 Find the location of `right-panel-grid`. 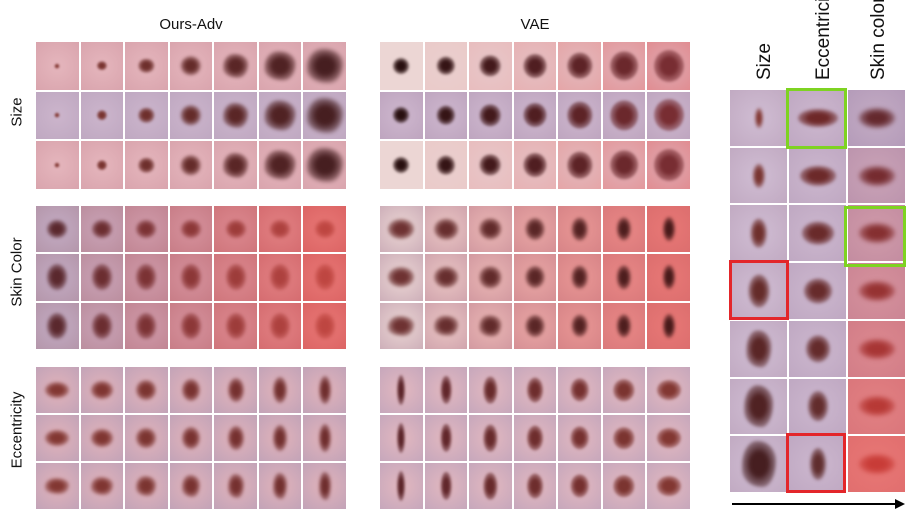

right-panel-grid is located at coordinates (817, 291).